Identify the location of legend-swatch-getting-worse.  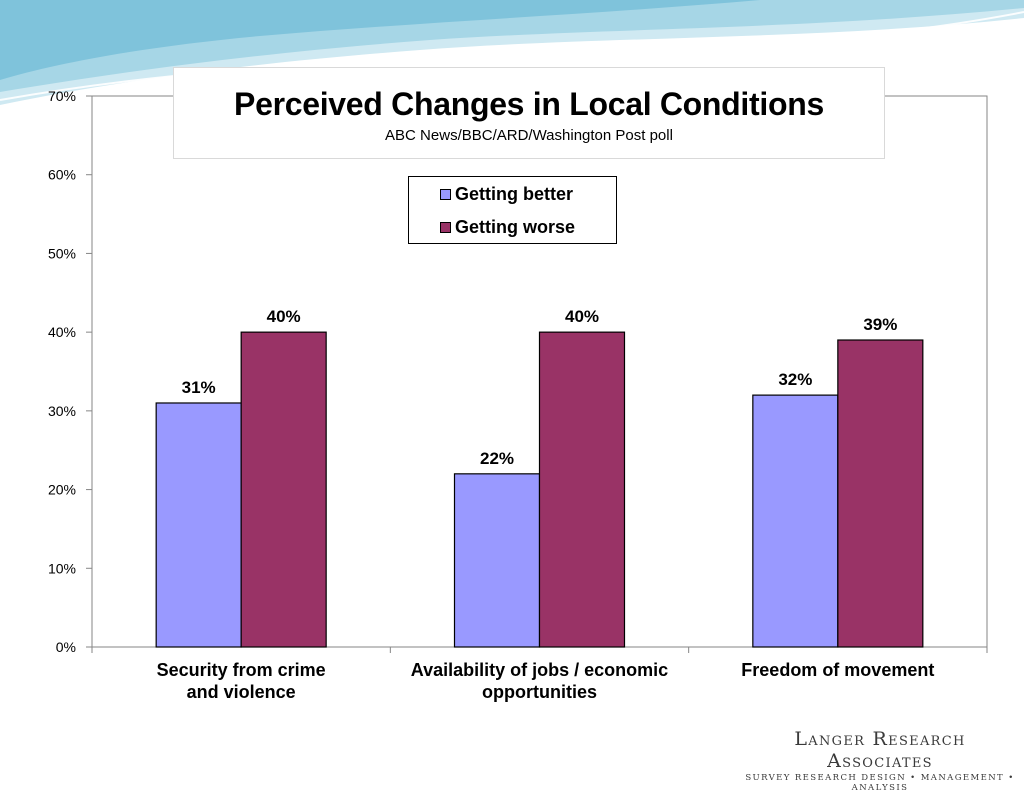
(445, 227).